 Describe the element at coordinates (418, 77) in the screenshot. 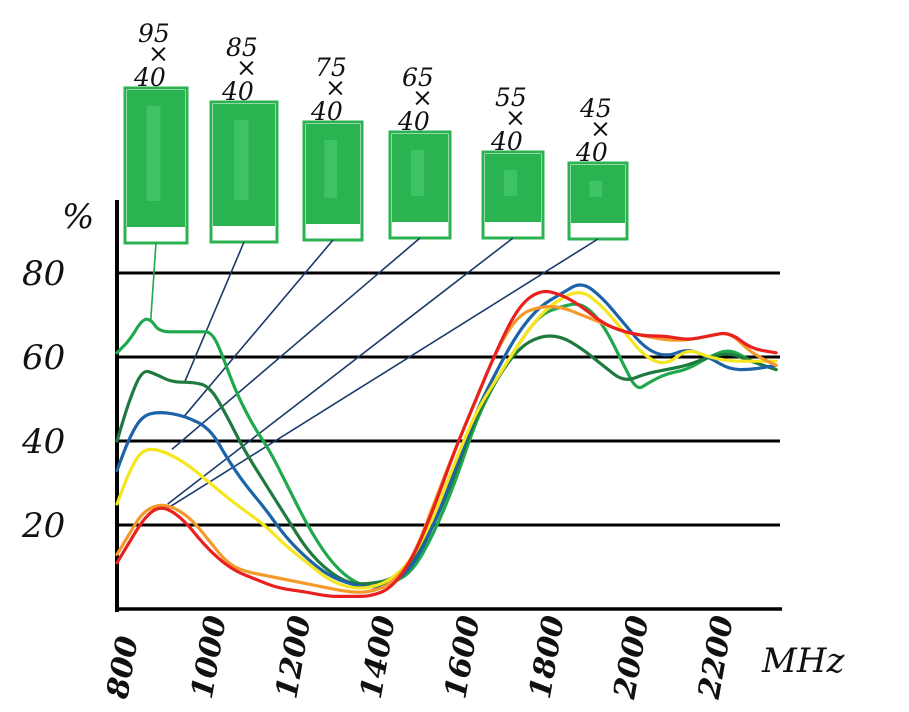

I see `antenna-width: 65` at that location.